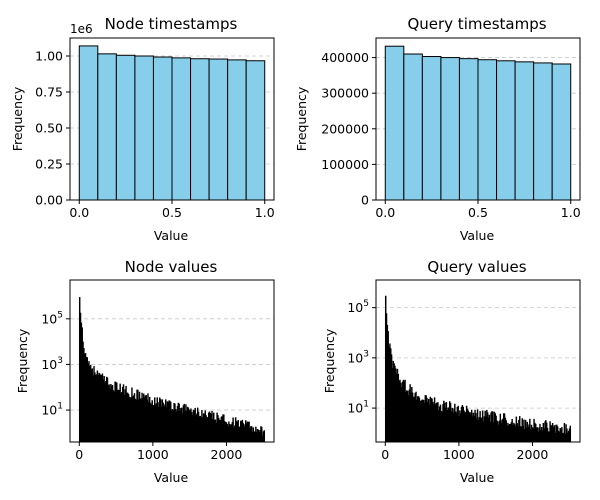 This screenshot has width=600, height=500. What do you see at coordinates (171, 24) in the screenshot?
I see `node-timestamps-title: Node timestamps` at bounding box center [171, 24].